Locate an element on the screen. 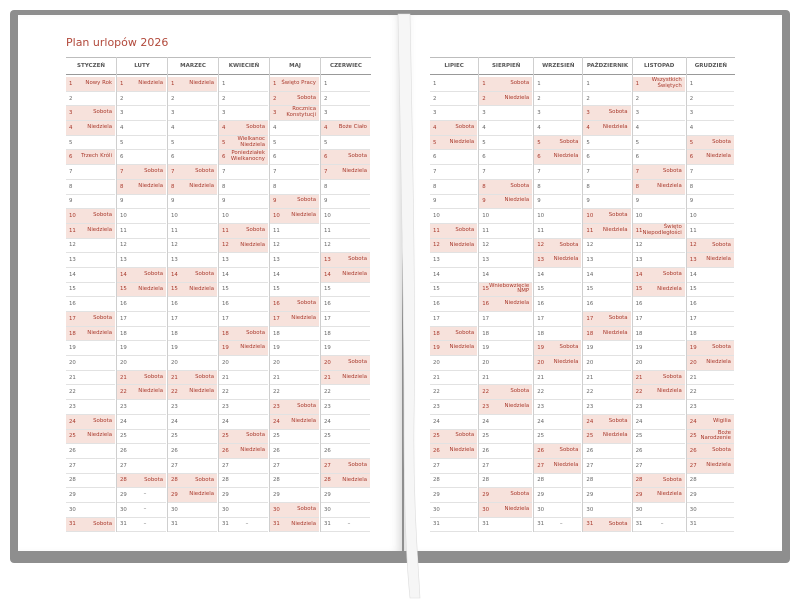  day-cell: 1 Święto Pracy is located at coordinates (294, 84).